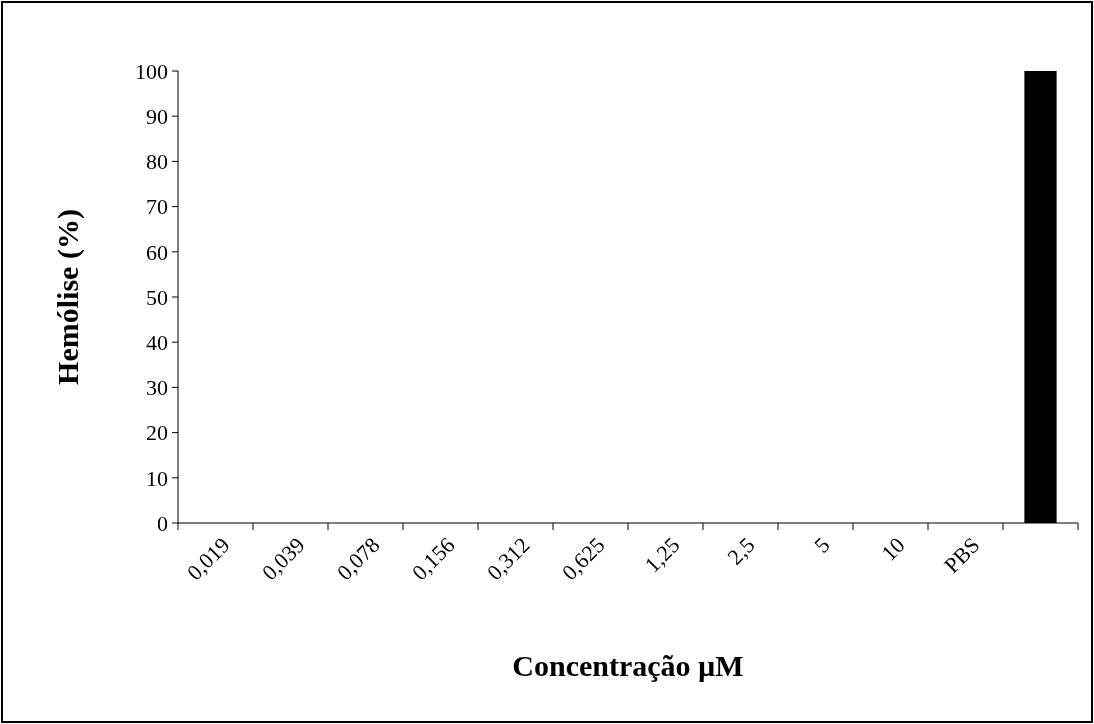  Describe the element at coordinates (662, 555) in the screenshot. I see `x-tick-label: 1,25` at that location.